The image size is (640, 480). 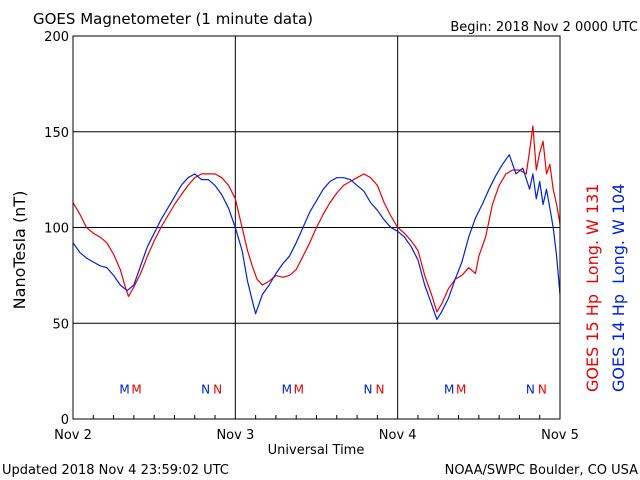 What do you see at coordinates (592, 288) in the screenshot?
I see `legend-goes15: GOES 15 Hp Long. W 131` at bounding box center [592, 288].